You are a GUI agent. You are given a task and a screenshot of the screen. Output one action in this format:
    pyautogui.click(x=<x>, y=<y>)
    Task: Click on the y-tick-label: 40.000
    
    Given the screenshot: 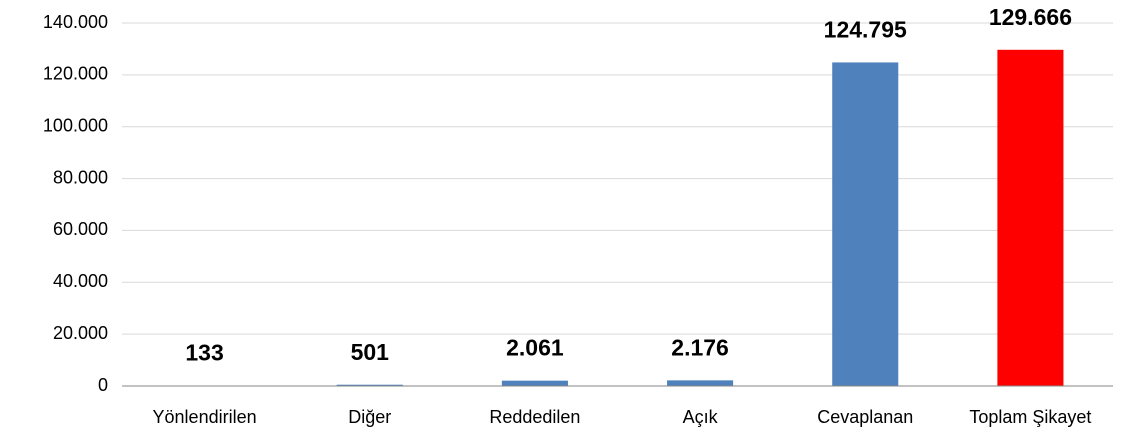 What is the action you would take?
    pyautogui.click(x=80, y=281)
    